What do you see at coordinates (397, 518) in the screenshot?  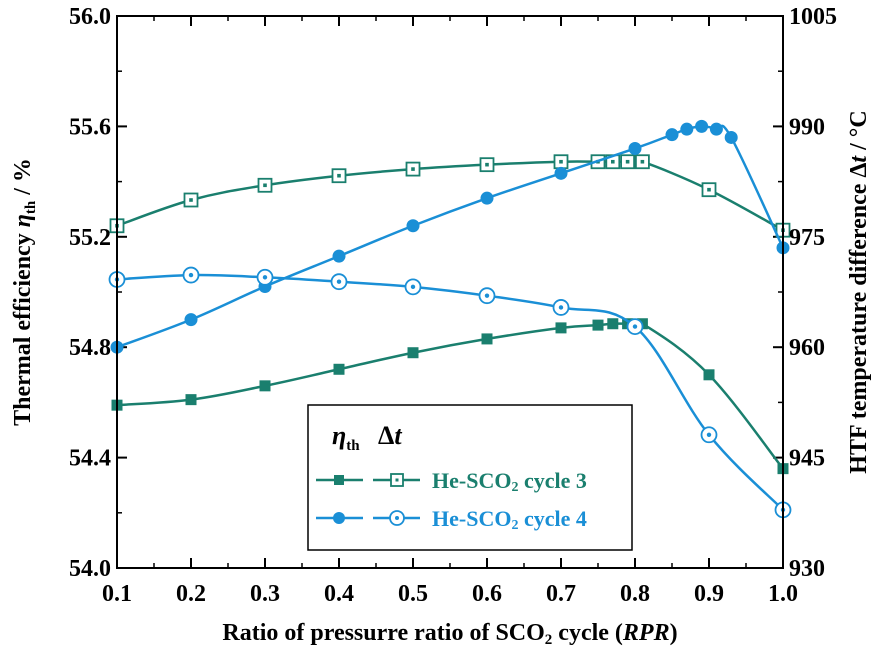 I see `legend-marker-open-circle-dot` at bounding box center [397, 518].